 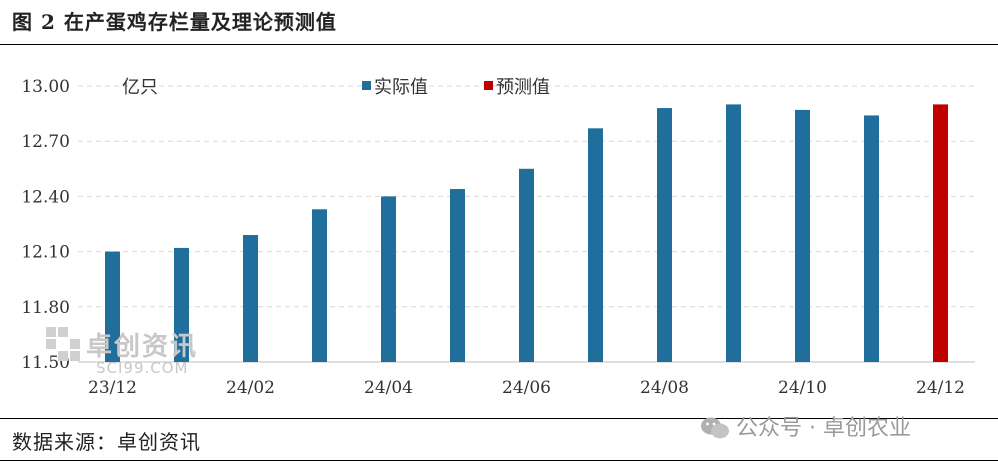 What do you see at coordinates (106, 442) in the screenshot?
I see `data-source: 数据来源：卓创资讯` at bounding box center [106, 442].